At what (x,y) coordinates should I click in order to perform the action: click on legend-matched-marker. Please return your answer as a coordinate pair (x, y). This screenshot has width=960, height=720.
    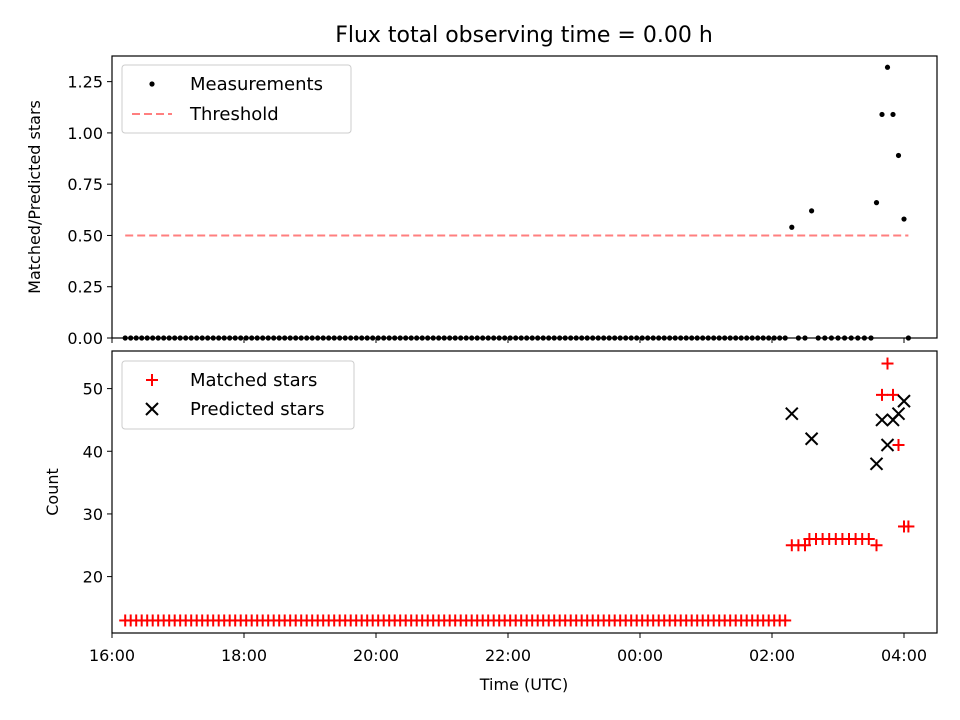
    Looking at the image, I should click on (152, 380).